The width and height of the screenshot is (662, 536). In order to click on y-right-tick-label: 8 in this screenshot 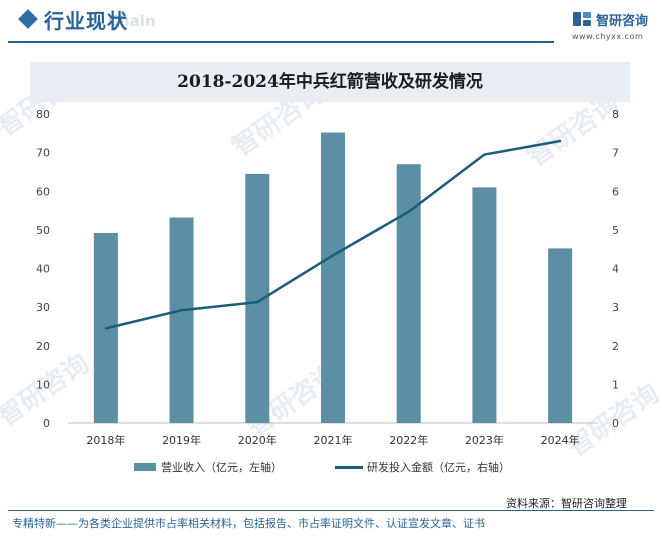, I will do `click(615, 114)`.